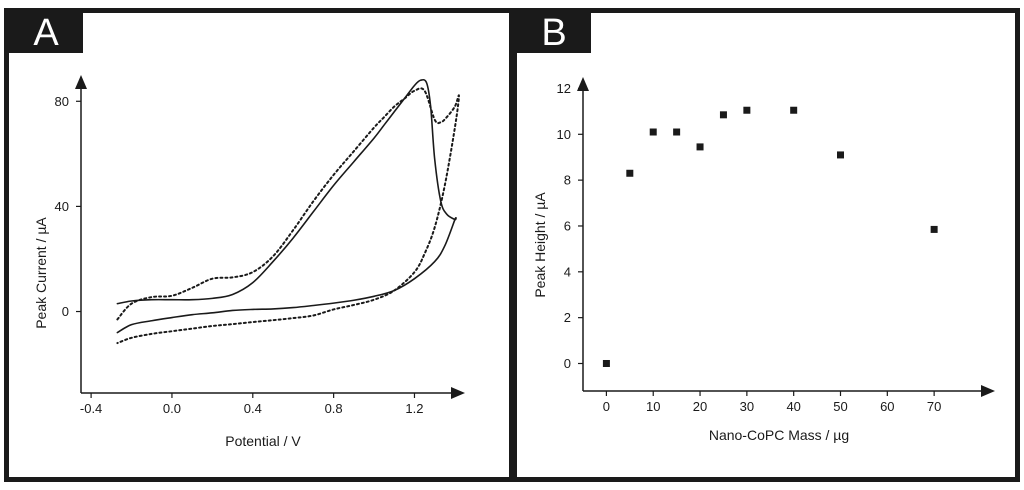 The image size is (1024, 490). I want to click on b-x-tick-label: 10, so click(653, 406).